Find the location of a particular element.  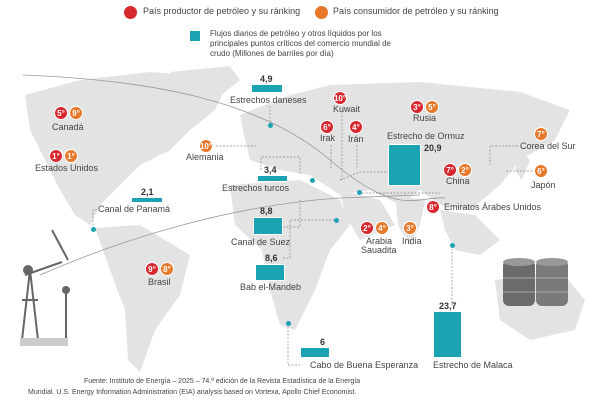

panama-dot is located at coordinates (93, 229).